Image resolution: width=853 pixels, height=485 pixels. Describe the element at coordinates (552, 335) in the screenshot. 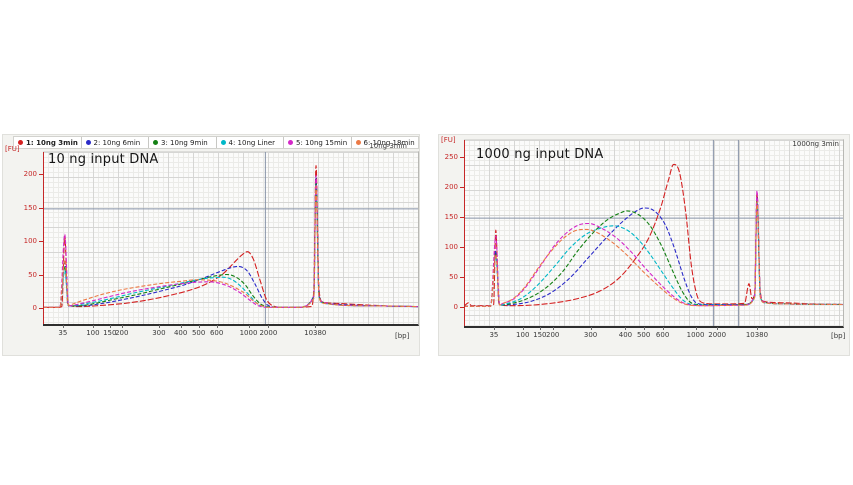

I see `x-tick-label: 200` at that location.